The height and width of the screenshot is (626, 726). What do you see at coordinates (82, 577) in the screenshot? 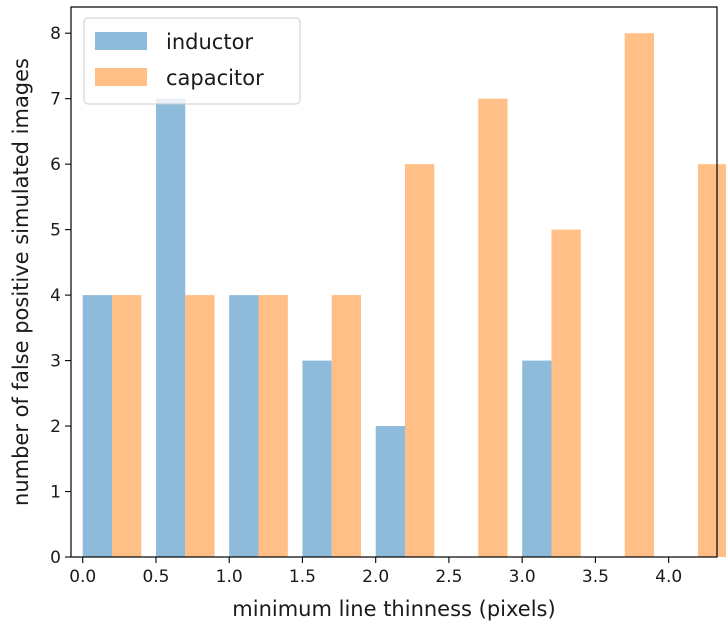
I see `x-tick-label: 0.0` at bounding box center [82, 577].